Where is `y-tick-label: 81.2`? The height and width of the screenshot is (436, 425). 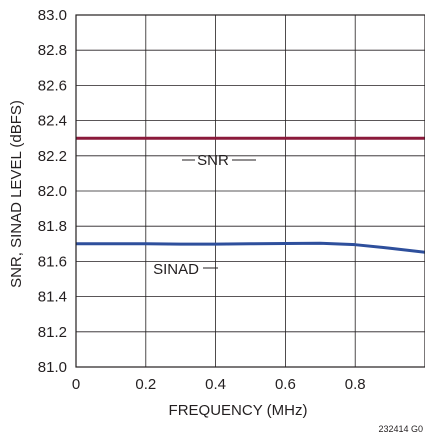
y-tick-label: 81.2 is located at coordinates (52, 332).